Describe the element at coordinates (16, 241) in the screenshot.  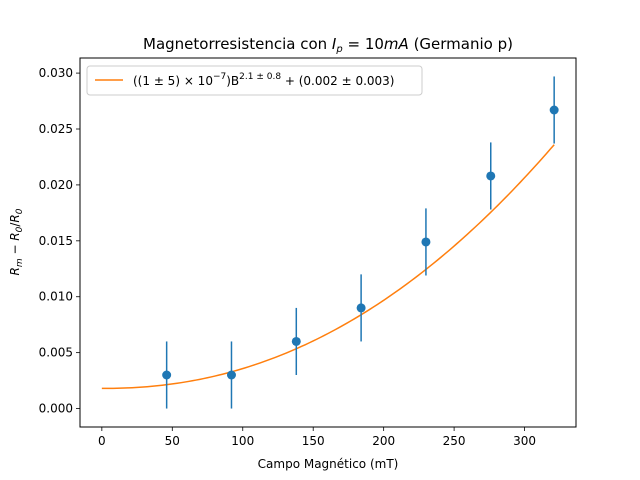
I see `y-axis-label: Rm − R0/R0` at that location.